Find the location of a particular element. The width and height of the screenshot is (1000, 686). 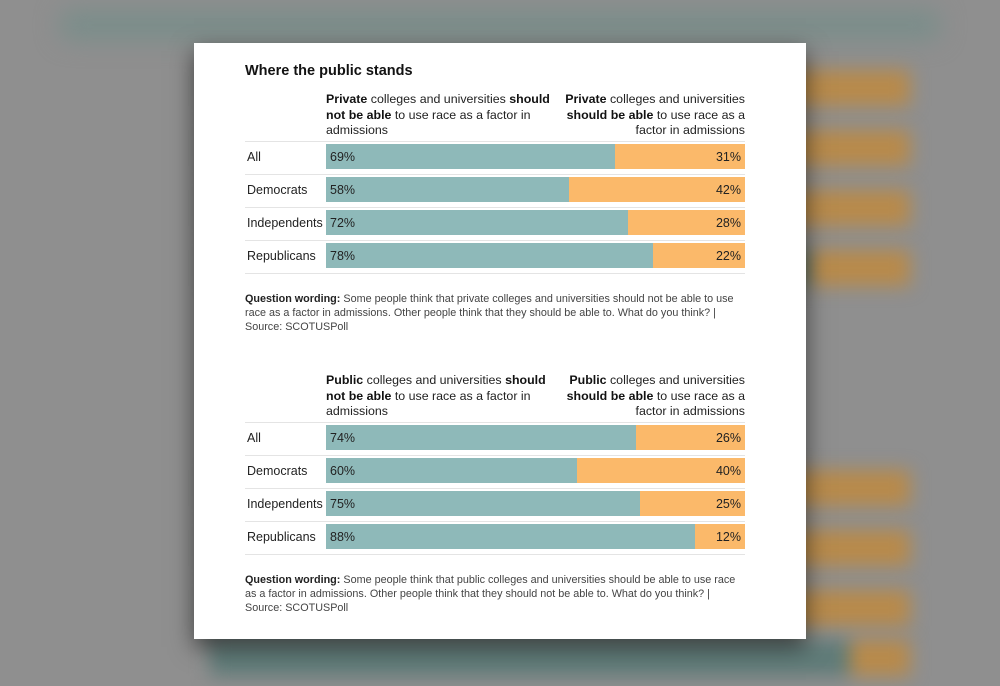

bar-segment-not-able: 78% is located at coordinates (489, 255).